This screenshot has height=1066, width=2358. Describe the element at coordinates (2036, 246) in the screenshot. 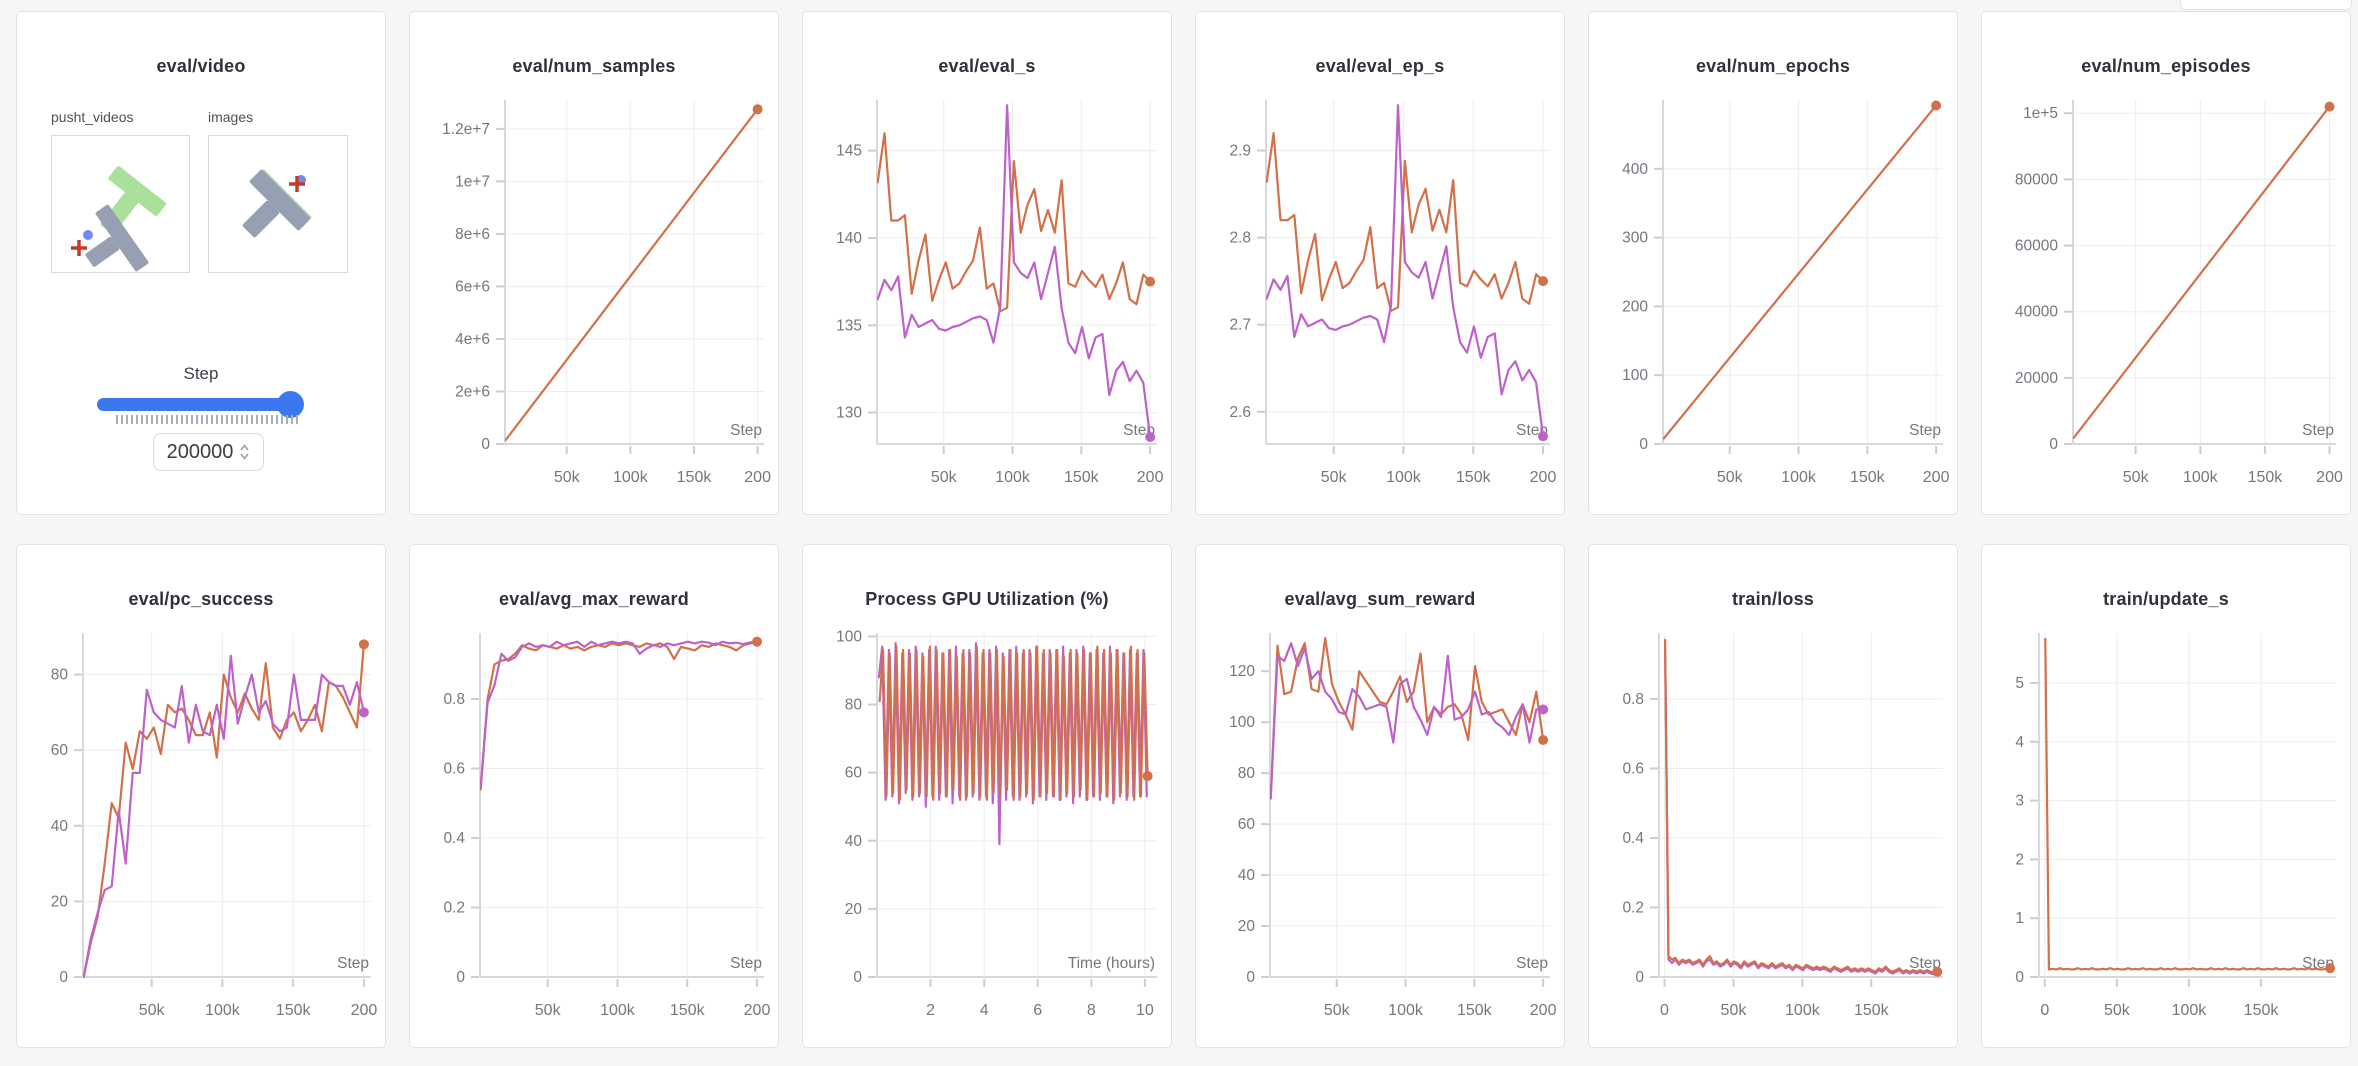

I see `svg-text: 60000` at that location.